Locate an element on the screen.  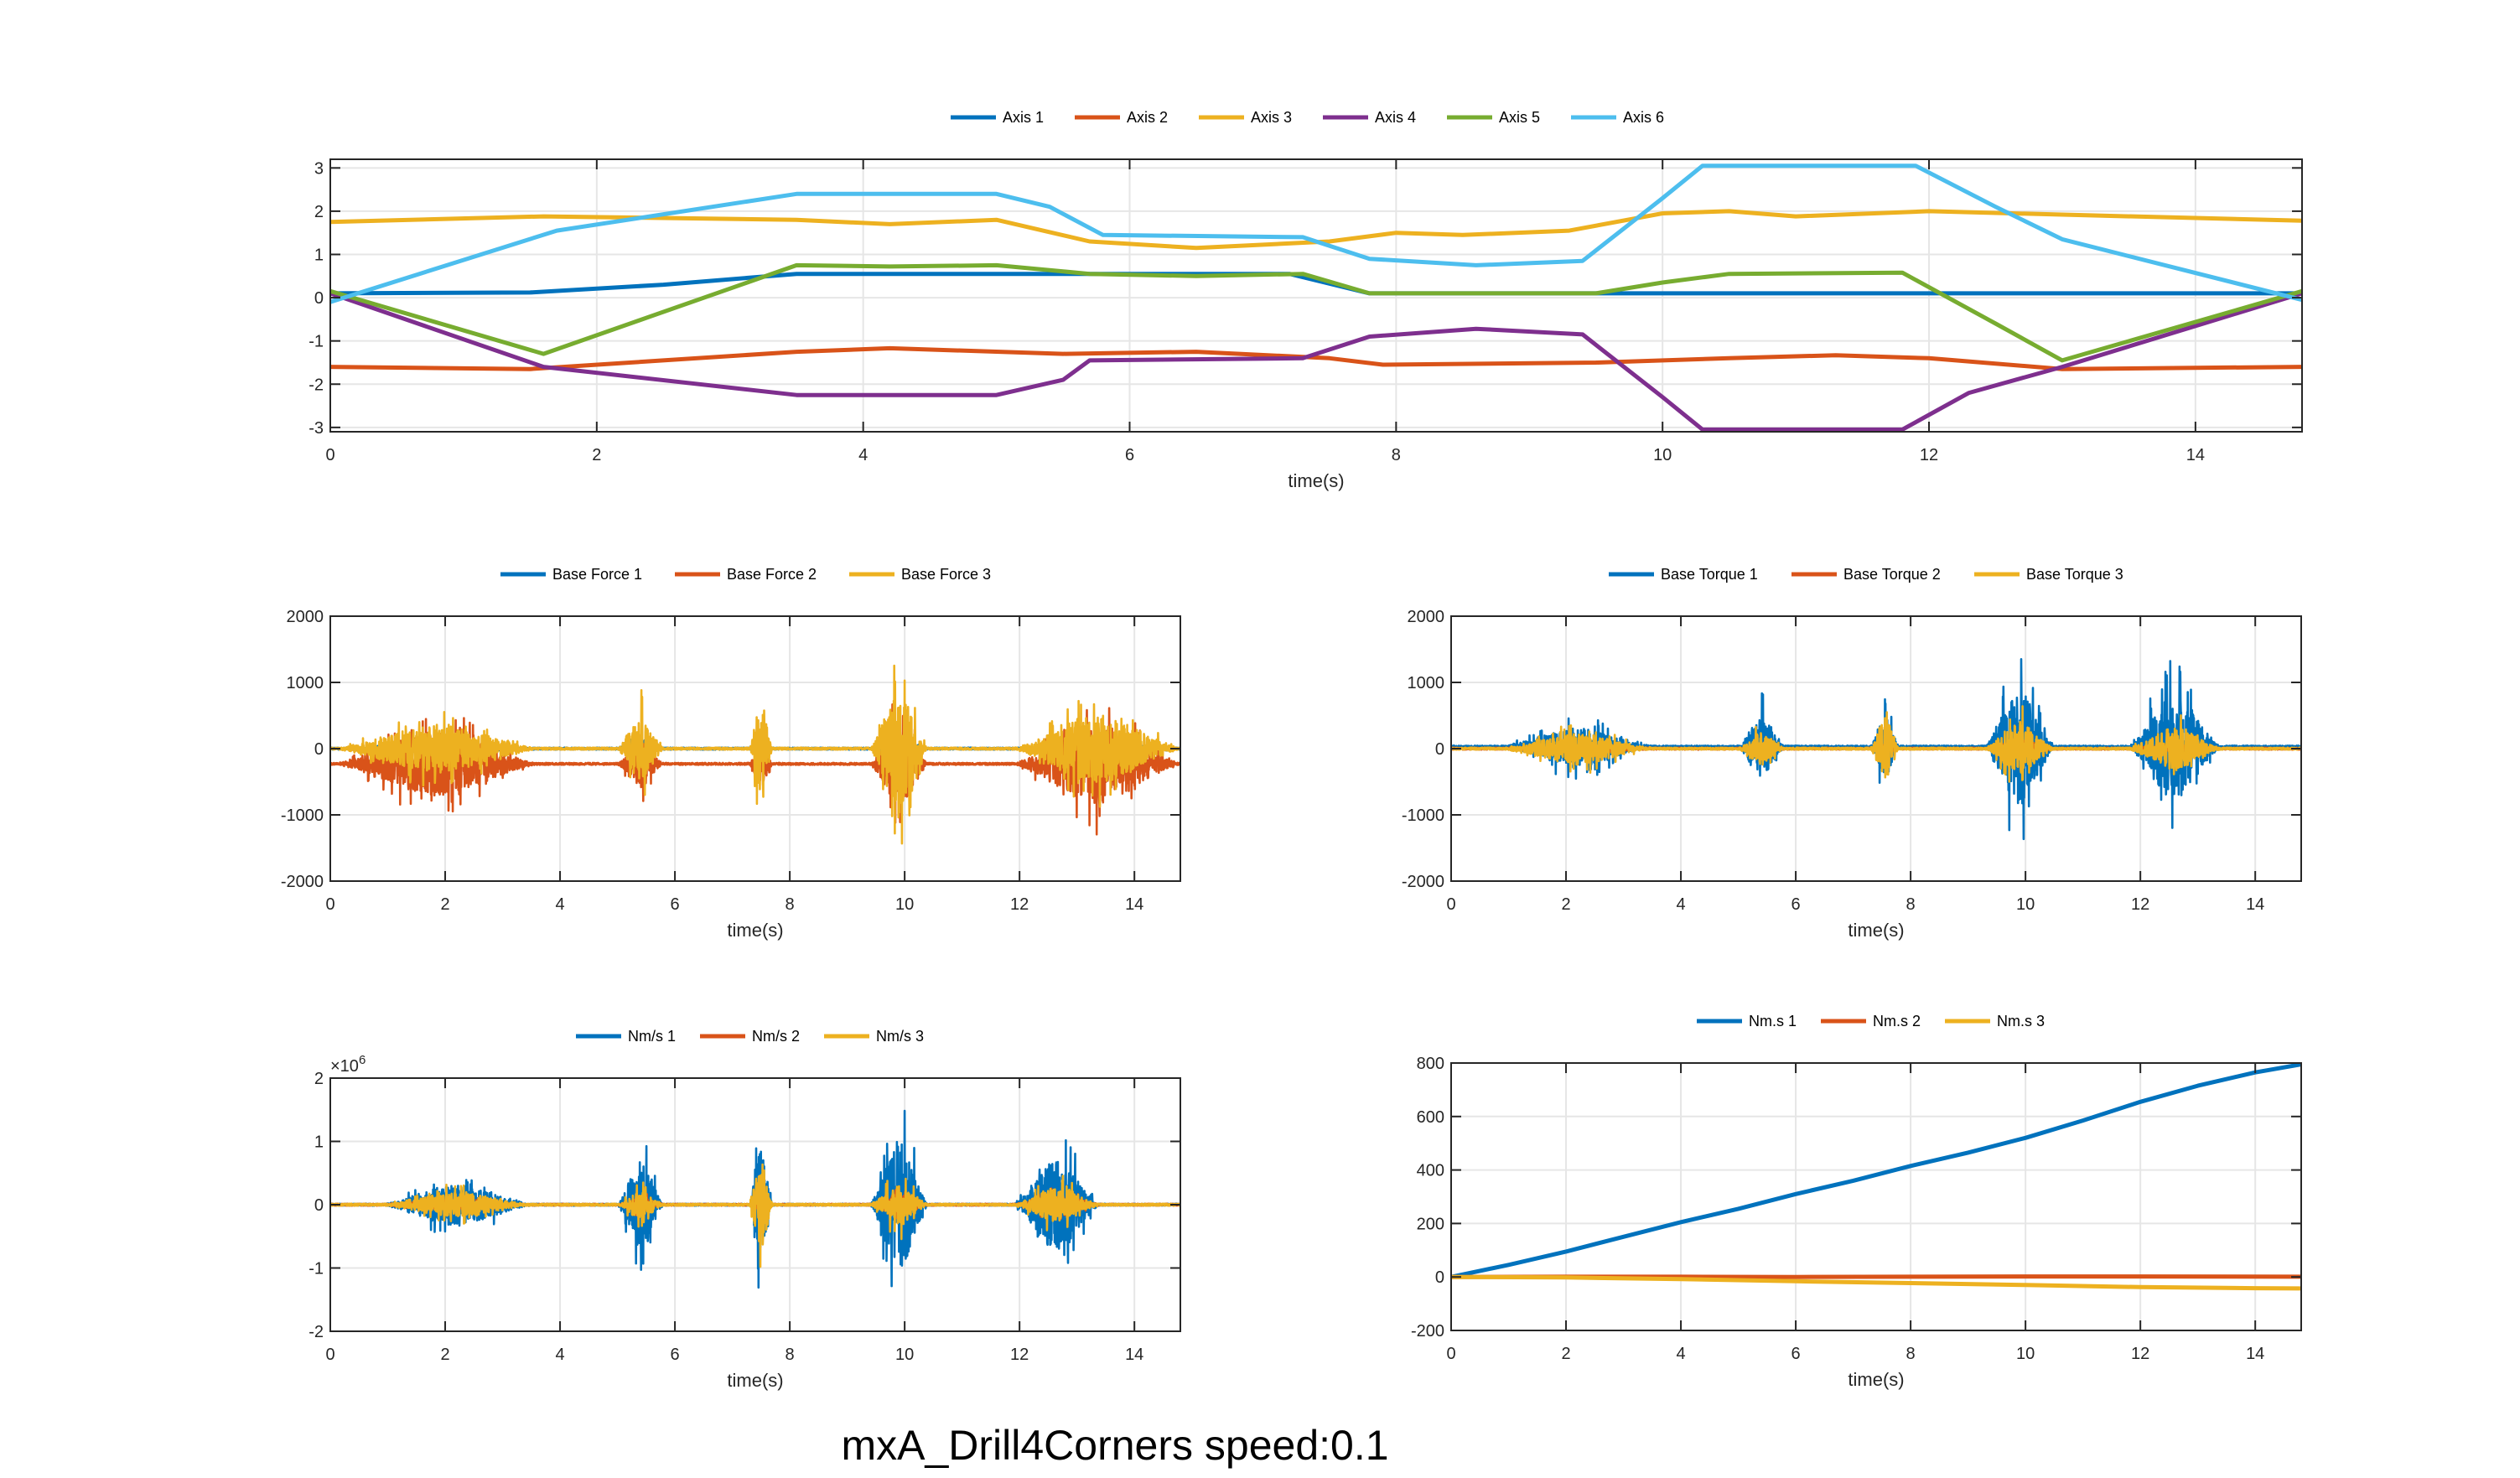
legend-label: Base Force 2 is located at coordinates (772, 574).